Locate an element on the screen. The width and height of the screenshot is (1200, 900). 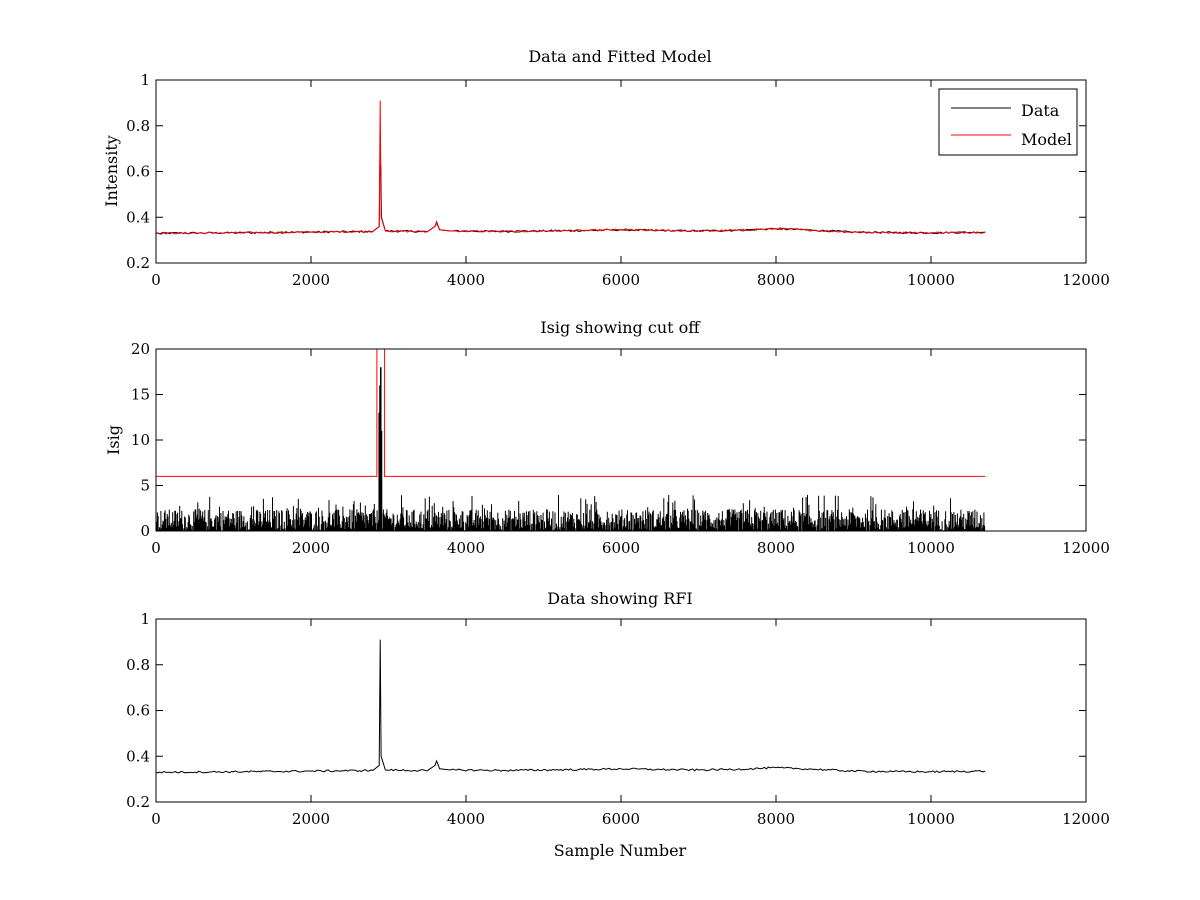
chart-title: Isig showing cut off is located at coordinates (620, 327).